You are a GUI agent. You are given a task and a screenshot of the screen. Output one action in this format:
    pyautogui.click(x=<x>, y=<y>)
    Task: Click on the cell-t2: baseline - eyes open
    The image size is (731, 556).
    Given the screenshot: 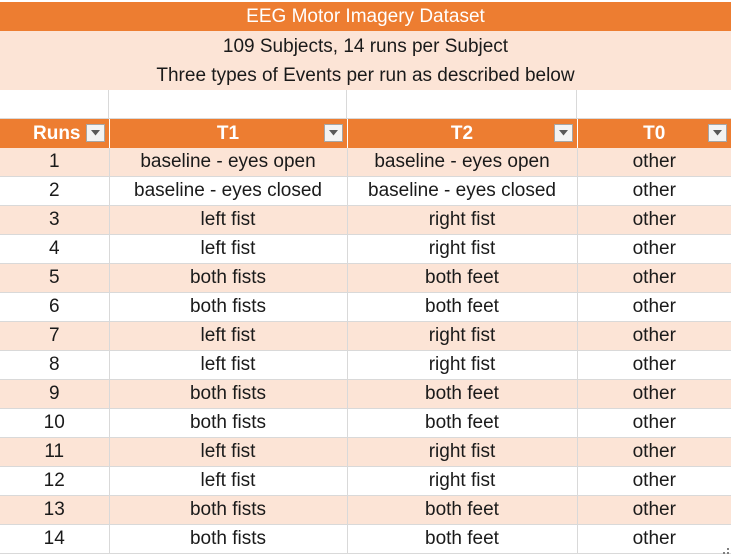 What is the action you would take?
    pyautogui.click(x=462, y=162)
    